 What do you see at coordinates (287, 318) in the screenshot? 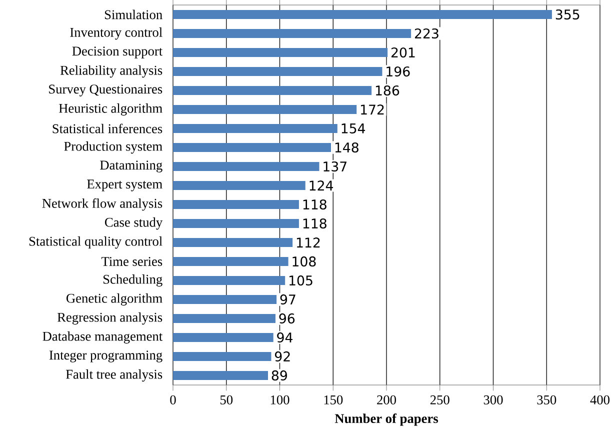
I see `data-label: 96` at bounding box center [287, 318].